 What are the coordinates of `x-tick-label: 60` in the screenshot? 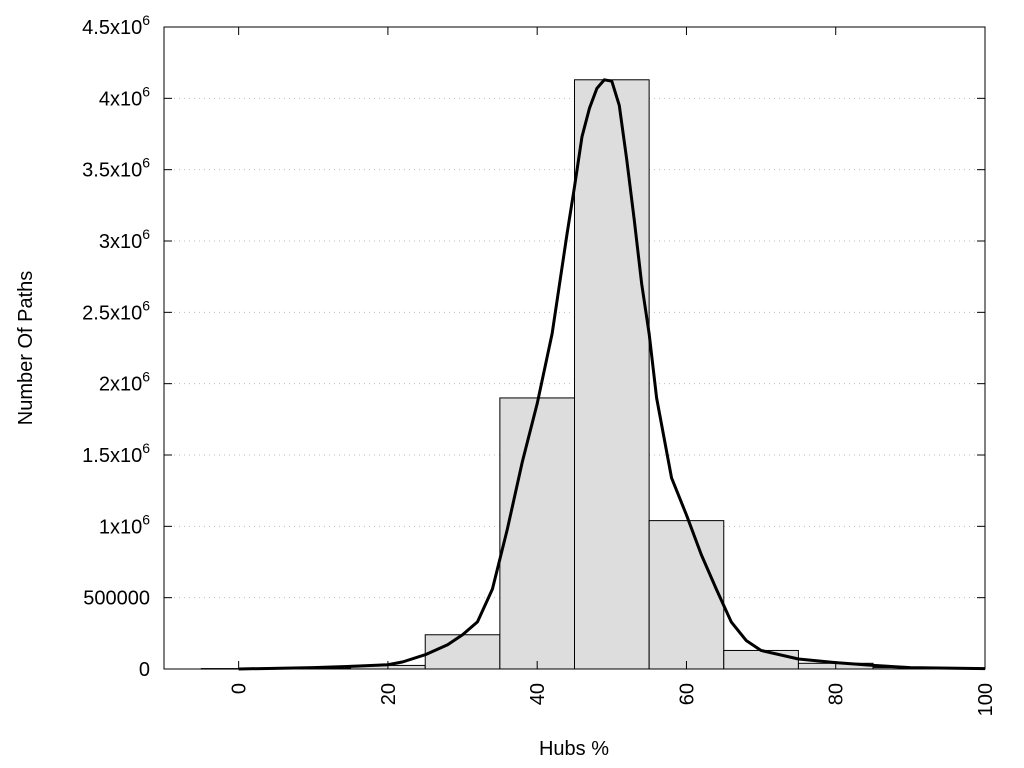 It's located at (687, 694).